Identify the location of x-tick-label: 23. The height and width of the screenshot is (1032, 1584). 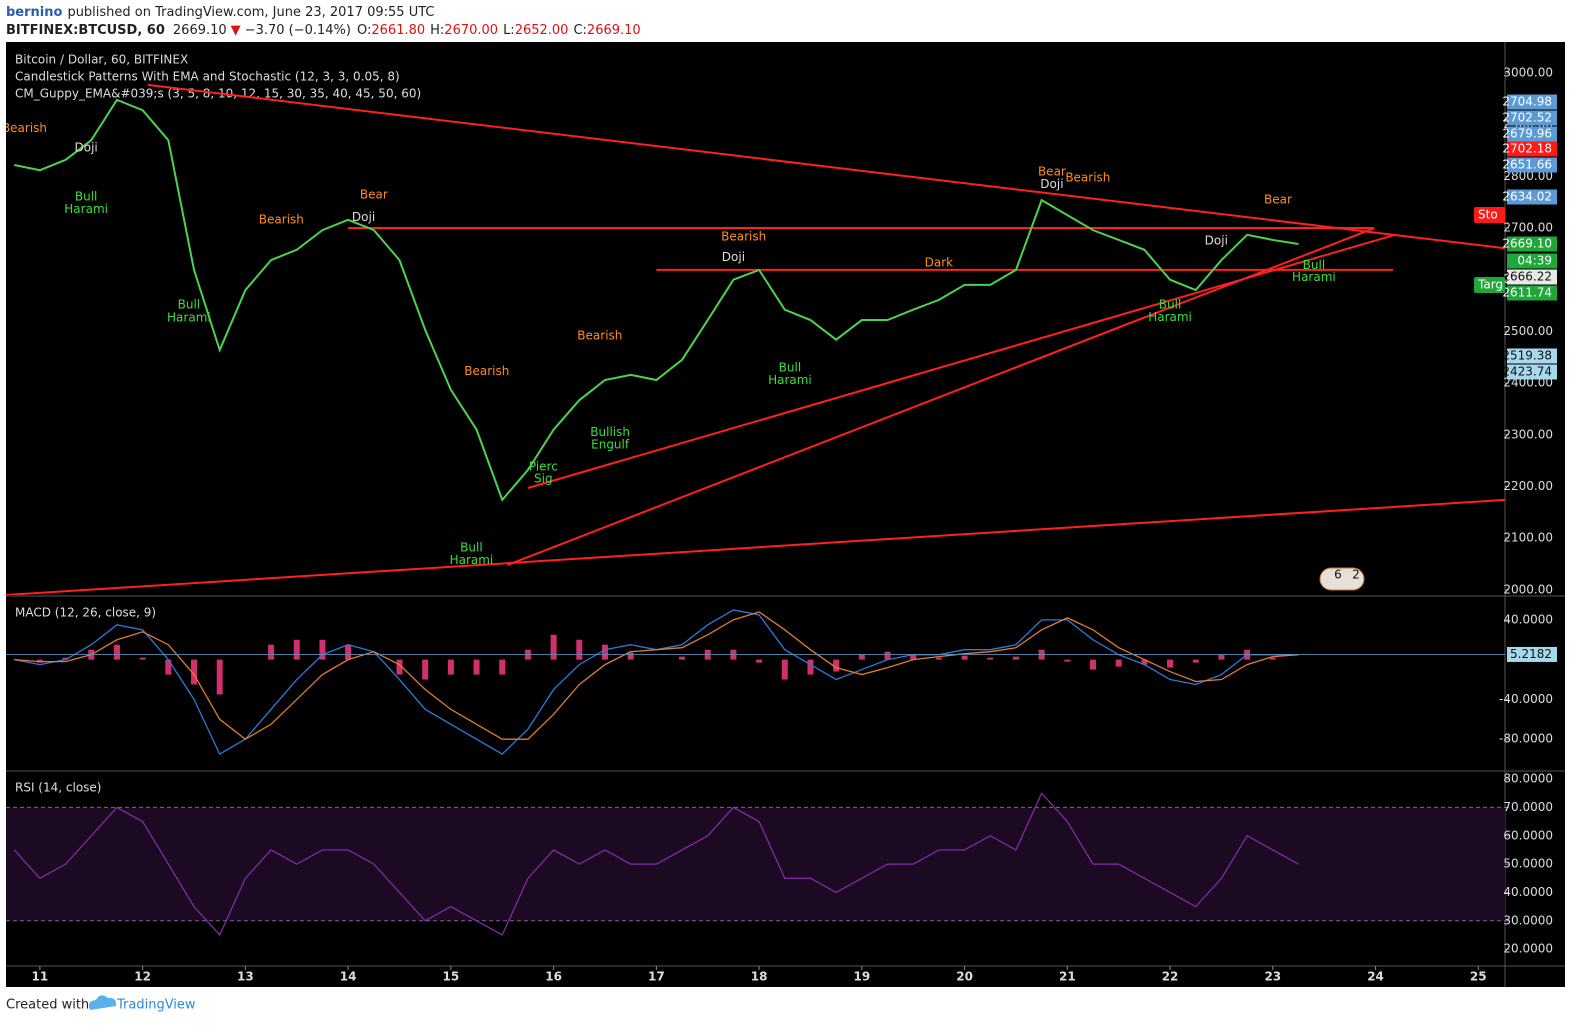
(1272, 977).